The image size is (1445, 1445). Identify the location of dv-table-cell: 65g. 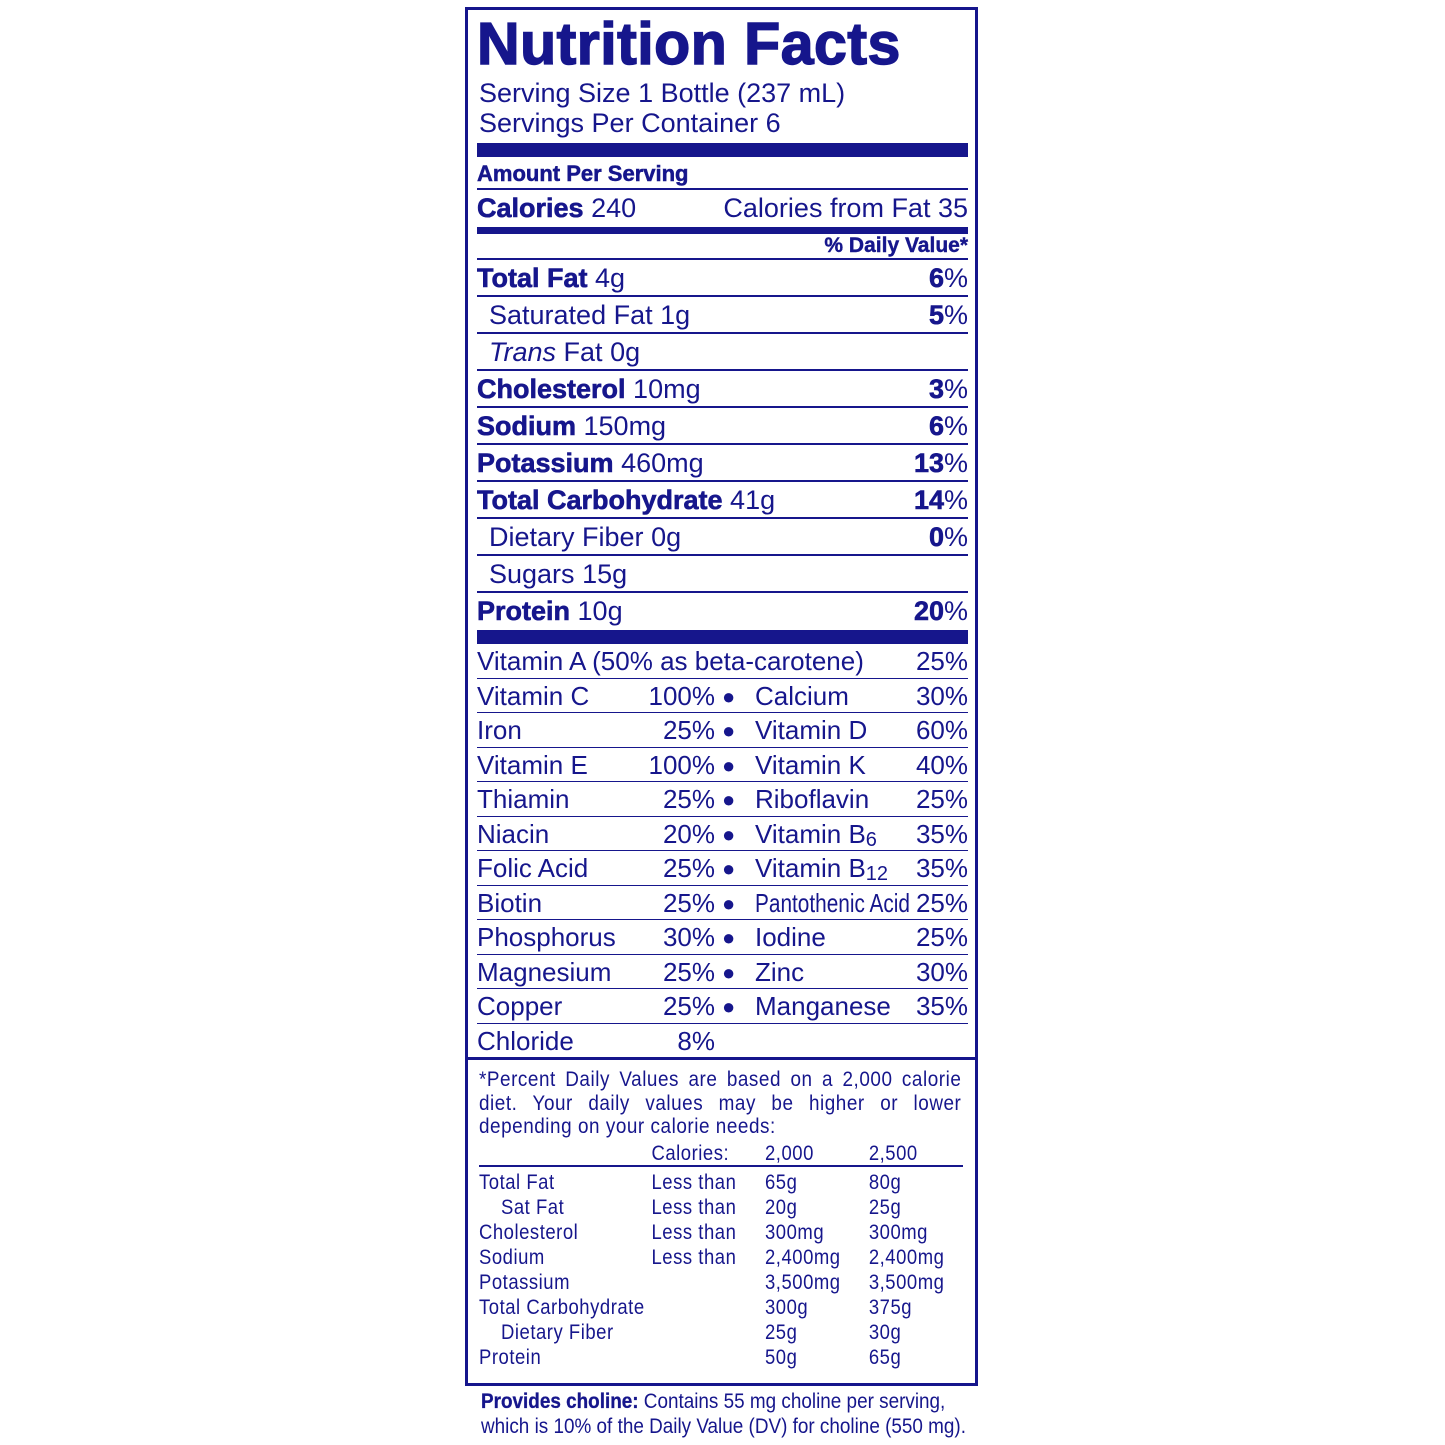
(885, 1357).